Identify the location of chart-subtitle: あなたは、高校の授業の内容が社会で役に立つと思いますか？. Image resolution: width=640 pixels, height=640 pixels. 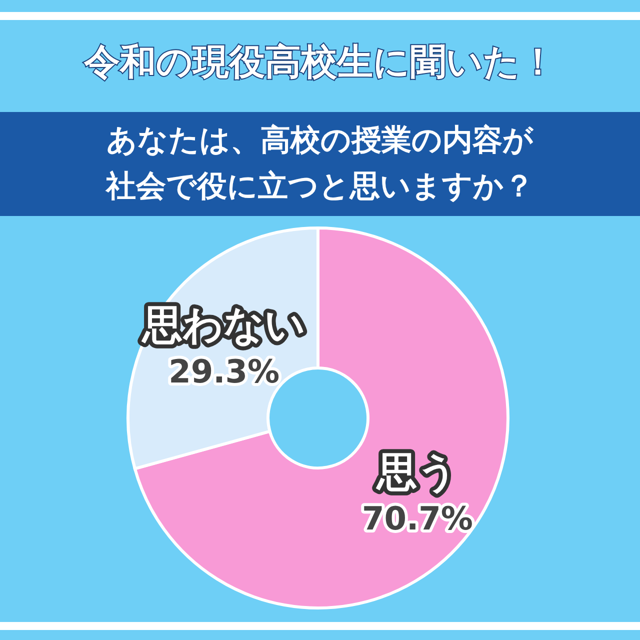
(319, 164).